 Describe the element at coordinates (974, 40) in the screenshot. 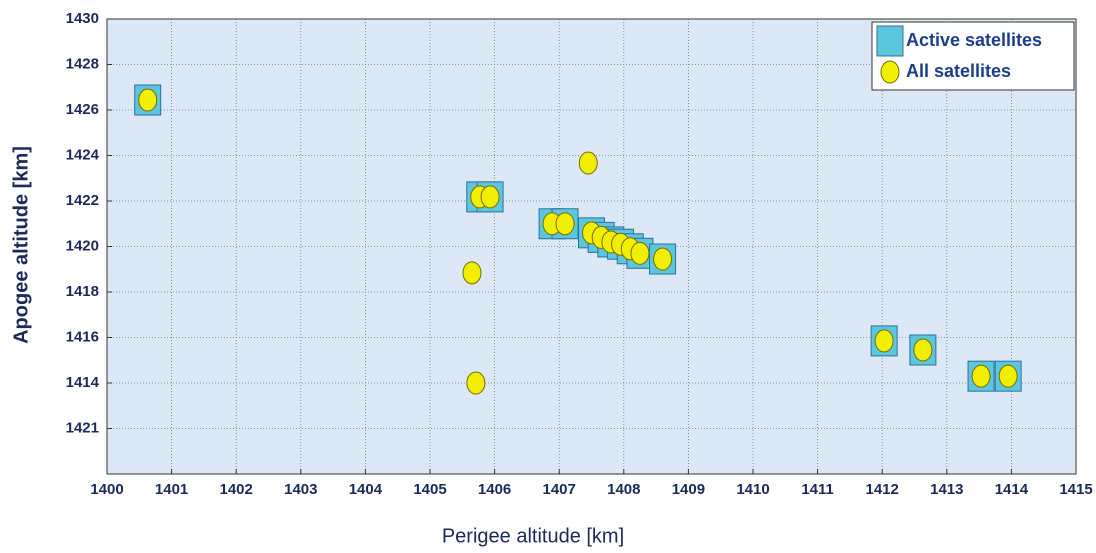

I see `legend-label: Active satellites` at that location.